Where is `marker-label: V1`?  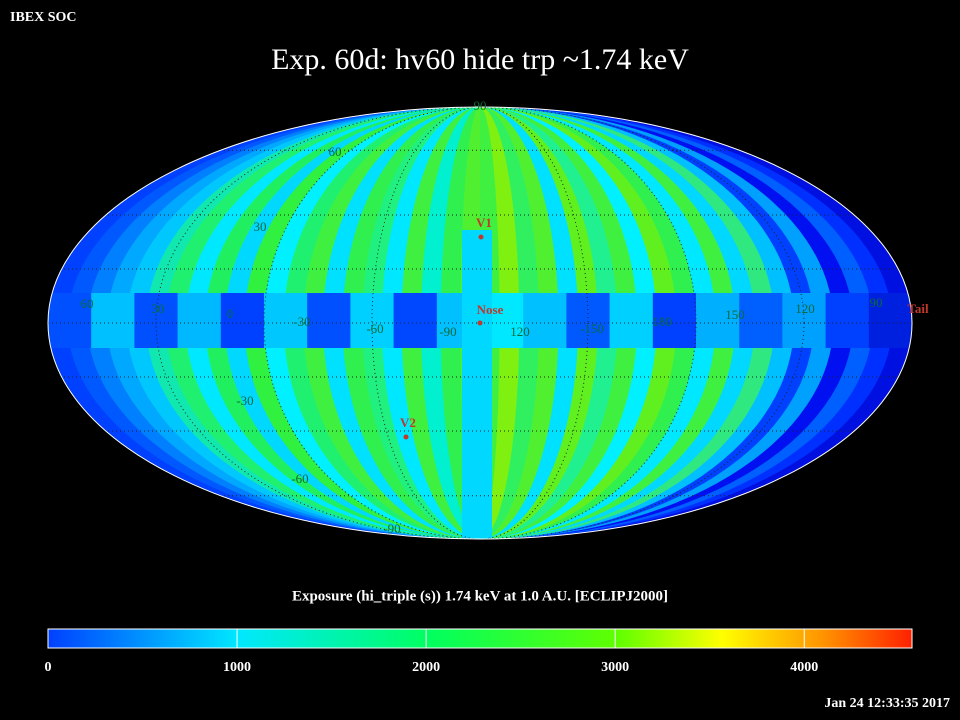 marker-label: V1 is located at coordinates (484, 222).